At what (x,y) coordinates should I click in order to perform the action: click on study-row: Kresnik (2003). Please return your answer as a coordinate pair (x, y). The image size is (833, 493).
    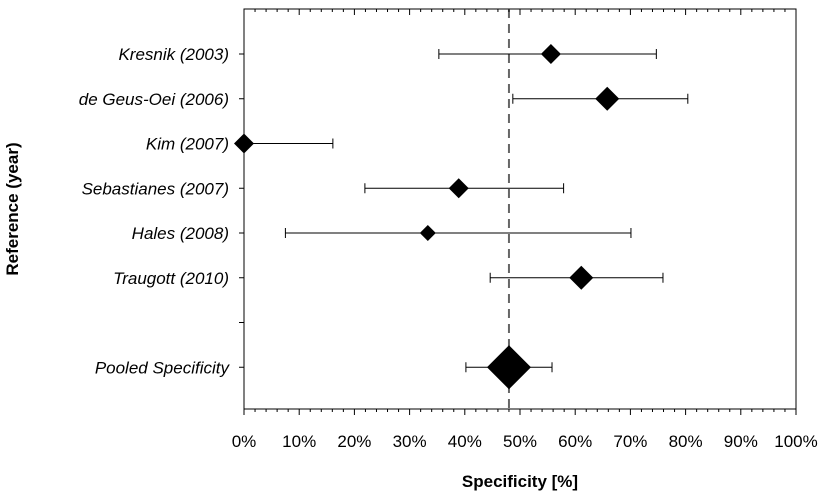
    Looking at the image, I should click on (387, 54).